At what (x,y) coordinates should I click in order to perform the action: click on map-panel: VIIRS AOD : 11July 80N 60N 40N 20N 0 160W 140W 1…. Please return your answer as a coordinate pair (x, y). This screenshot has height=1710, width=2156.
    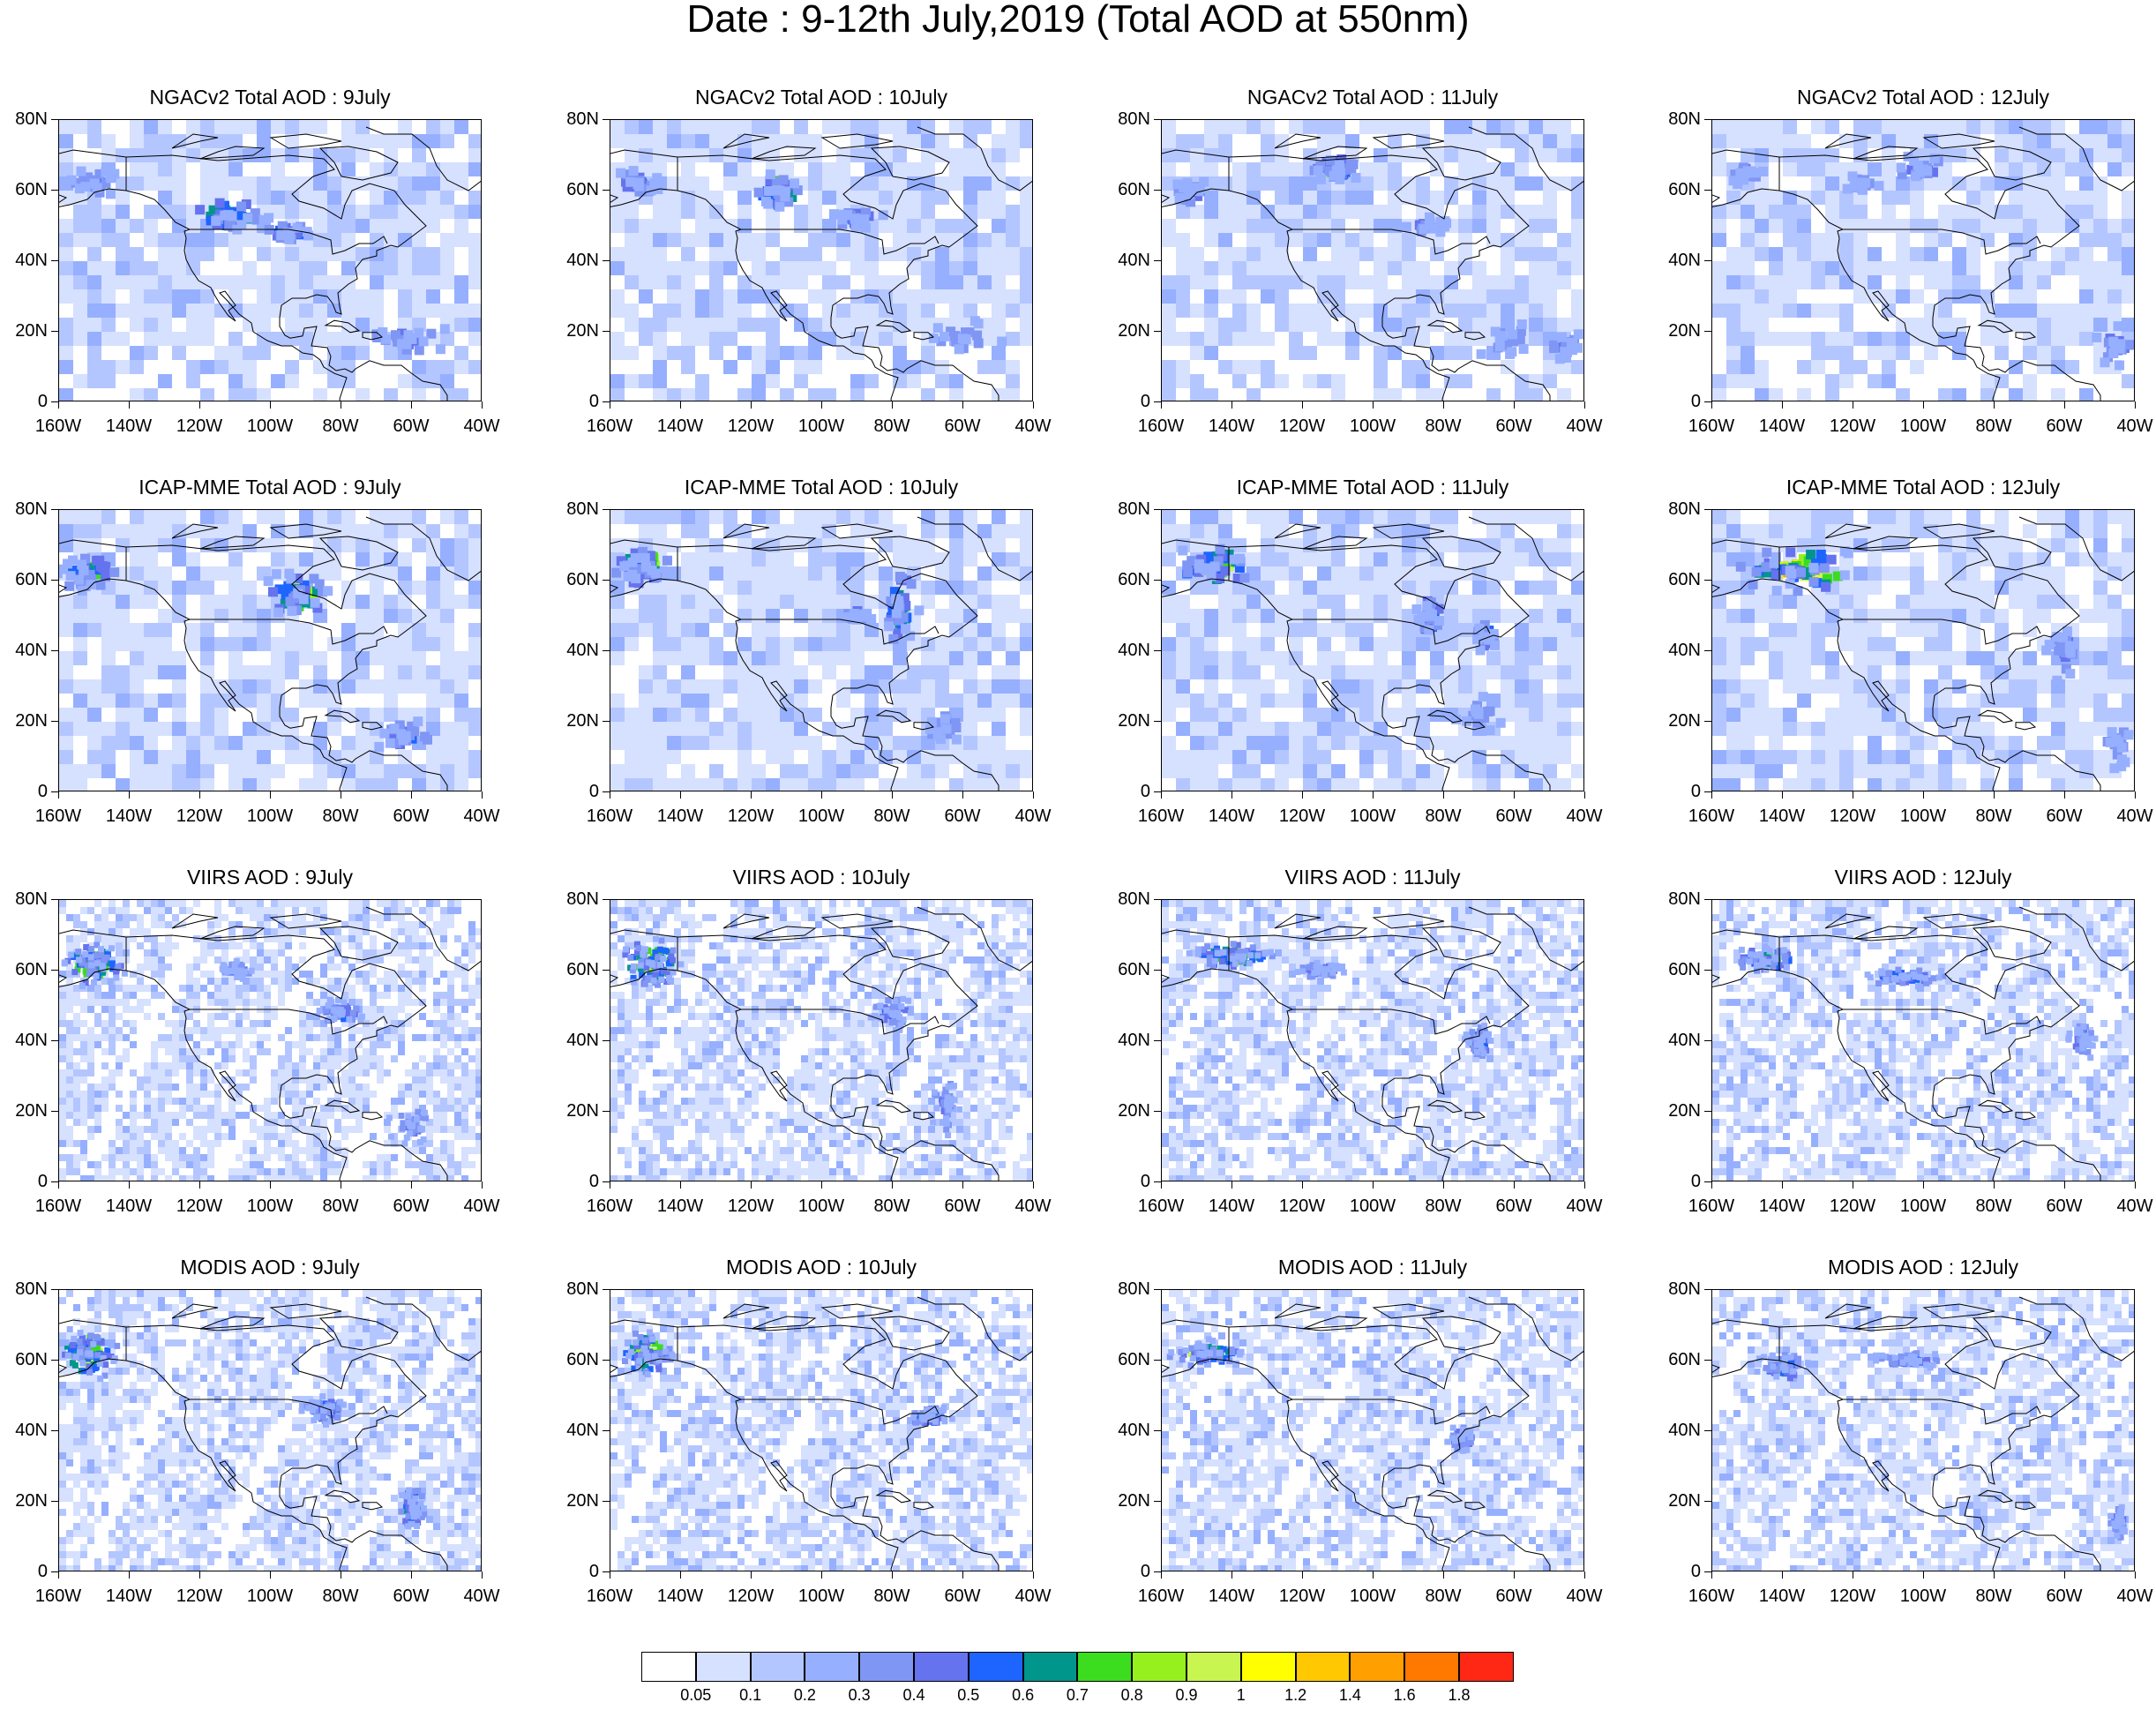
    Looking at the image, I should click on (1360, 1040).